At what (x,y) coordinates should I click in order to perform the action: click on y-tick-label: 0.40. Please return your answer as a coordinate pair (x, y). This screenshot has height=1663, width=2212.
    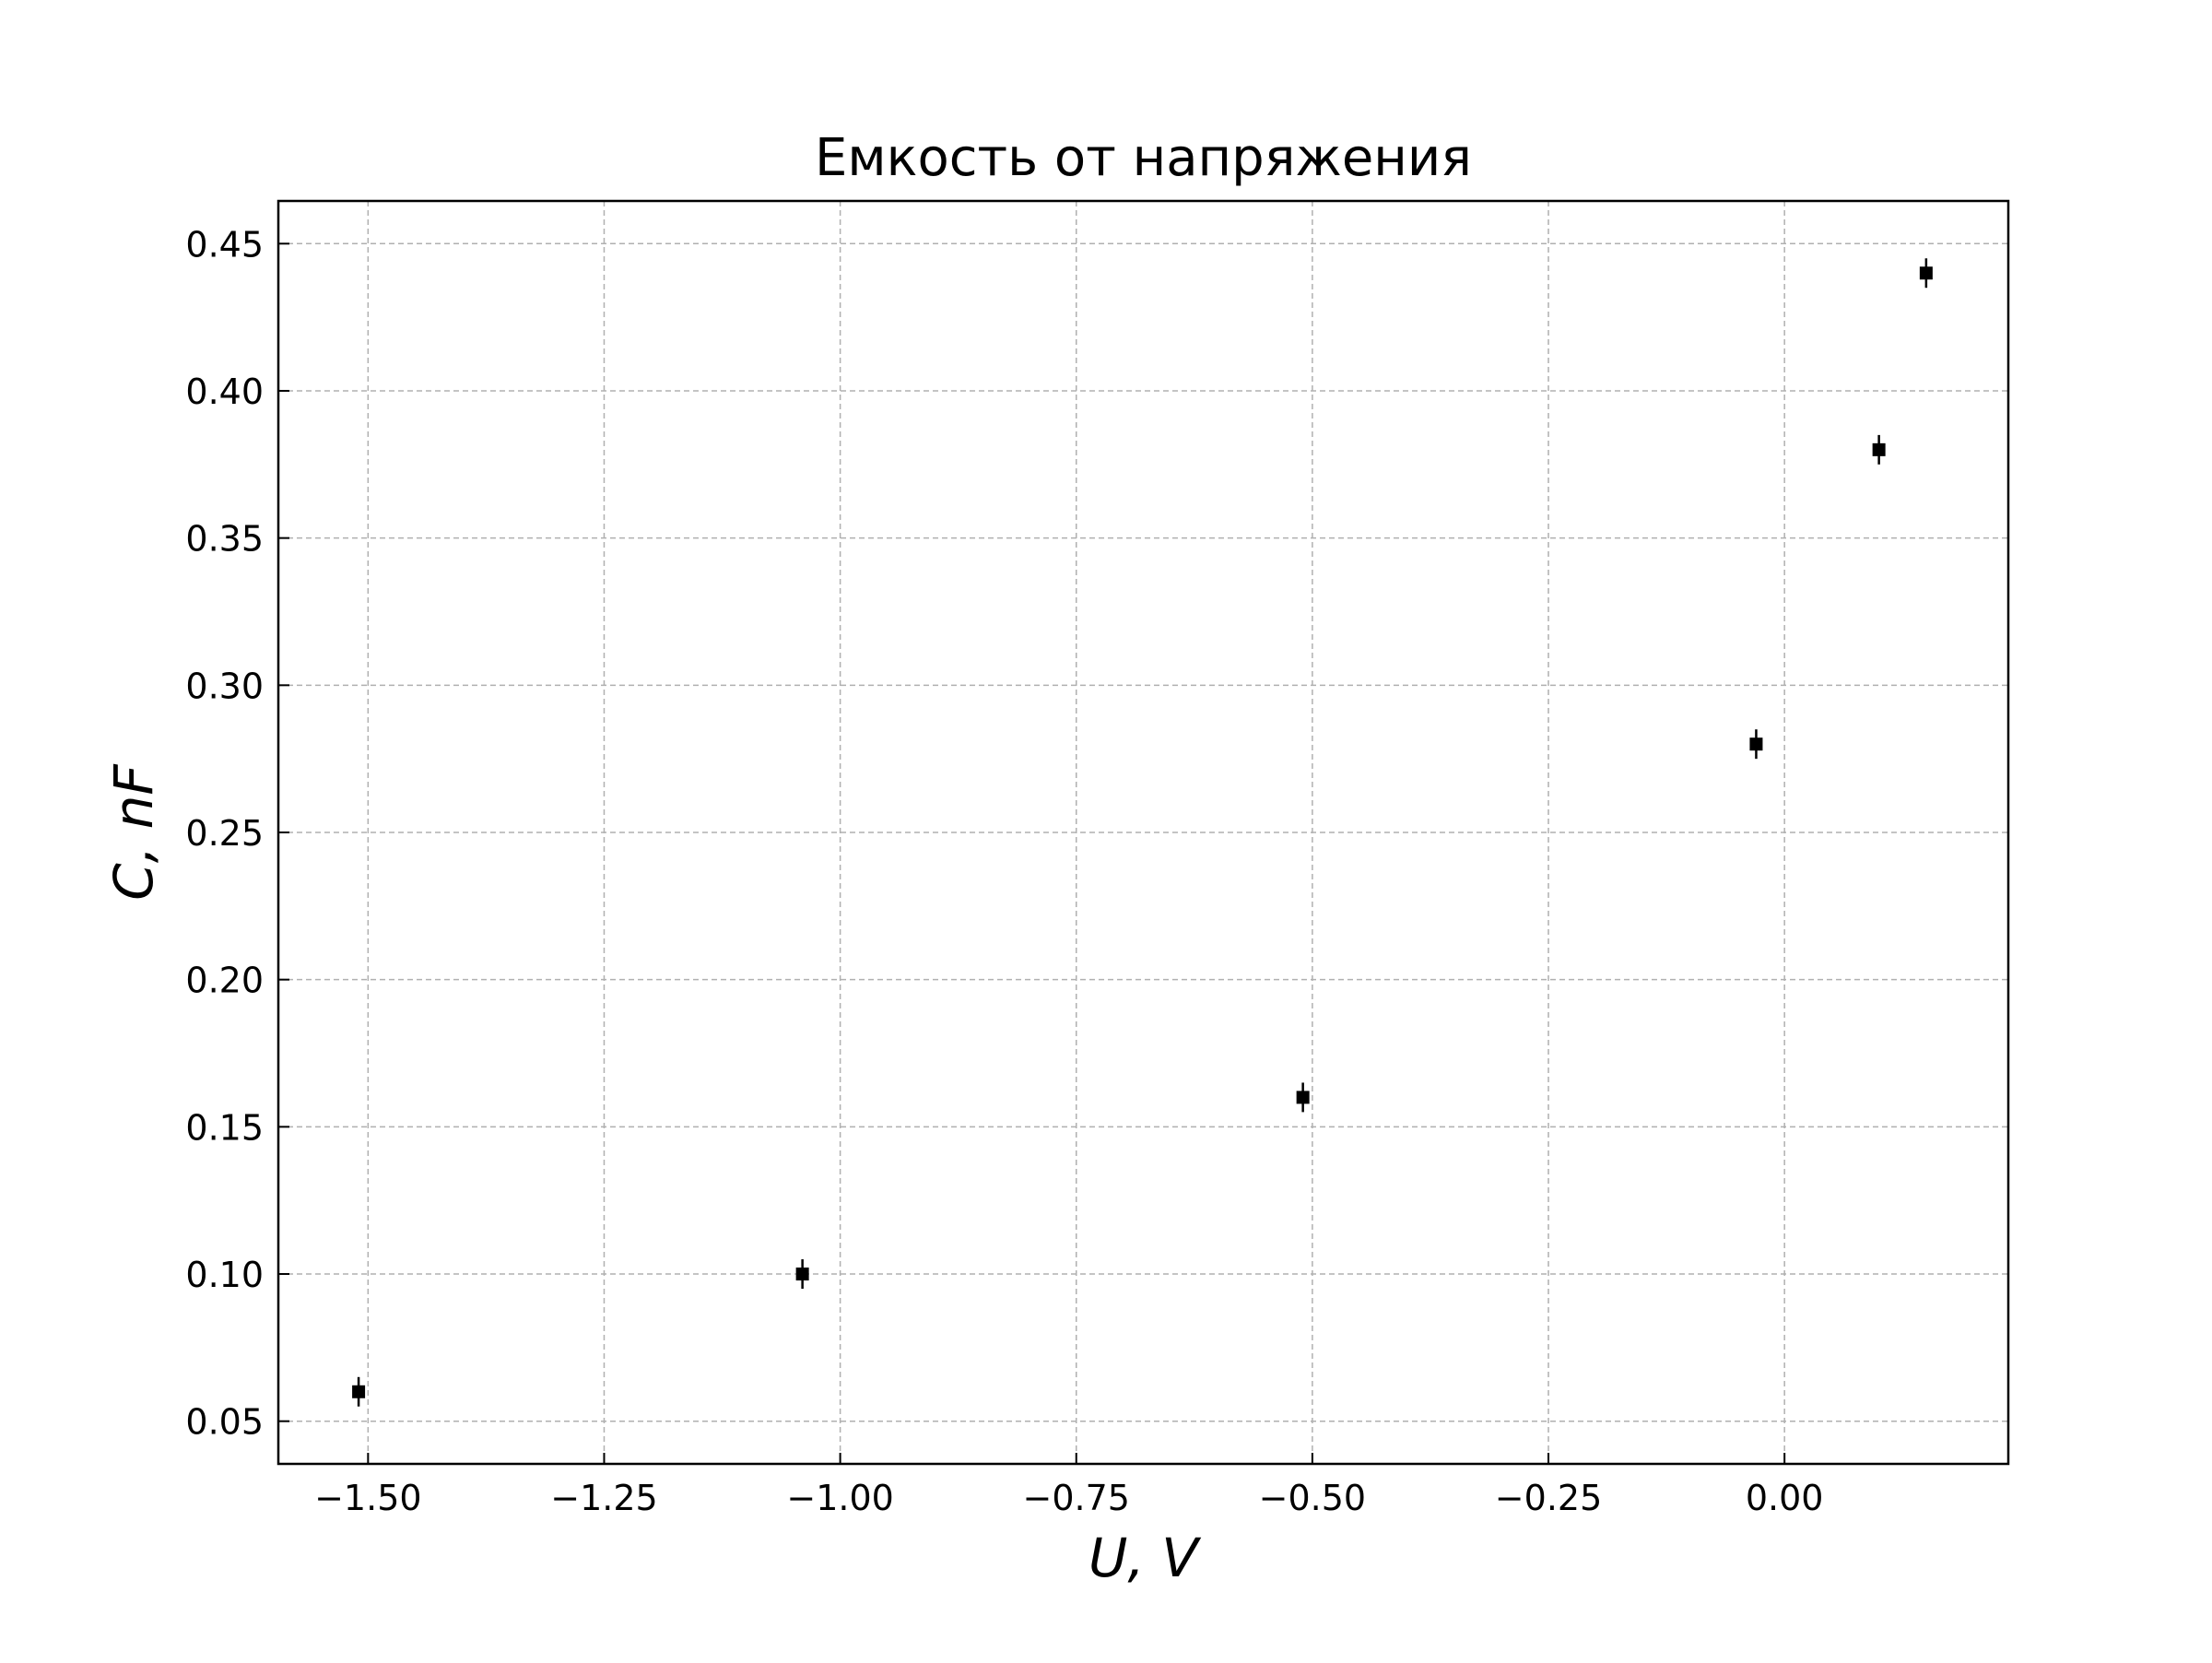
    Looking at the image, I should click on (224, 392).